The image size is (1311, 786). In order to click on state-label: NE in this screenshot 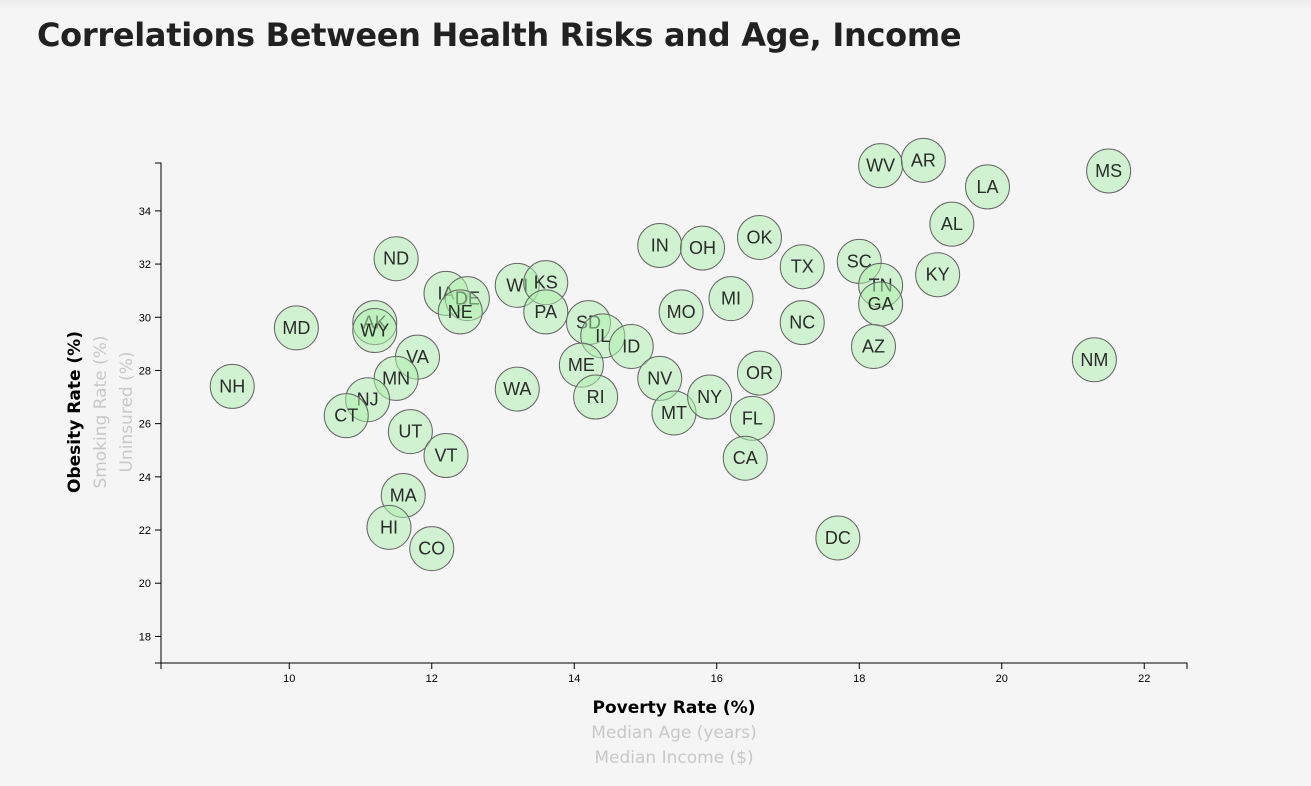, I will do `click(460, 312)`.